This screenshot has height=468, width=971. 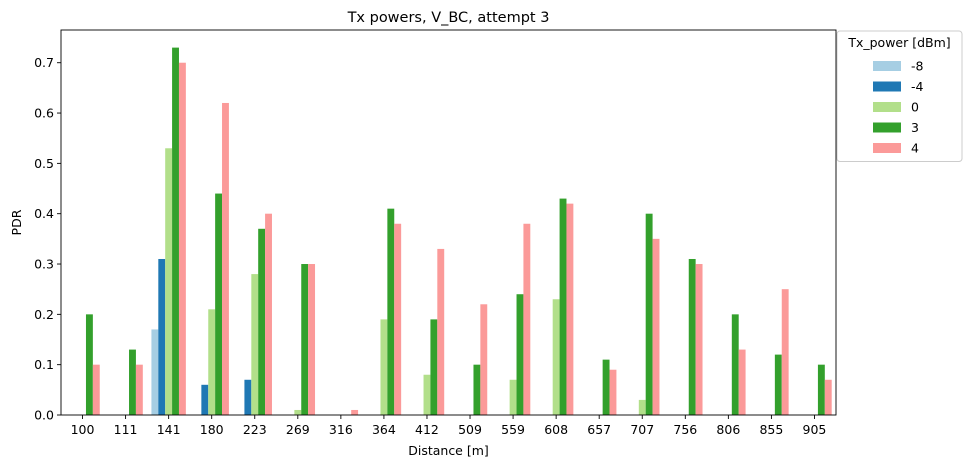 I want to click on y-tick-label: 0.6, so click(x=44, y=113).